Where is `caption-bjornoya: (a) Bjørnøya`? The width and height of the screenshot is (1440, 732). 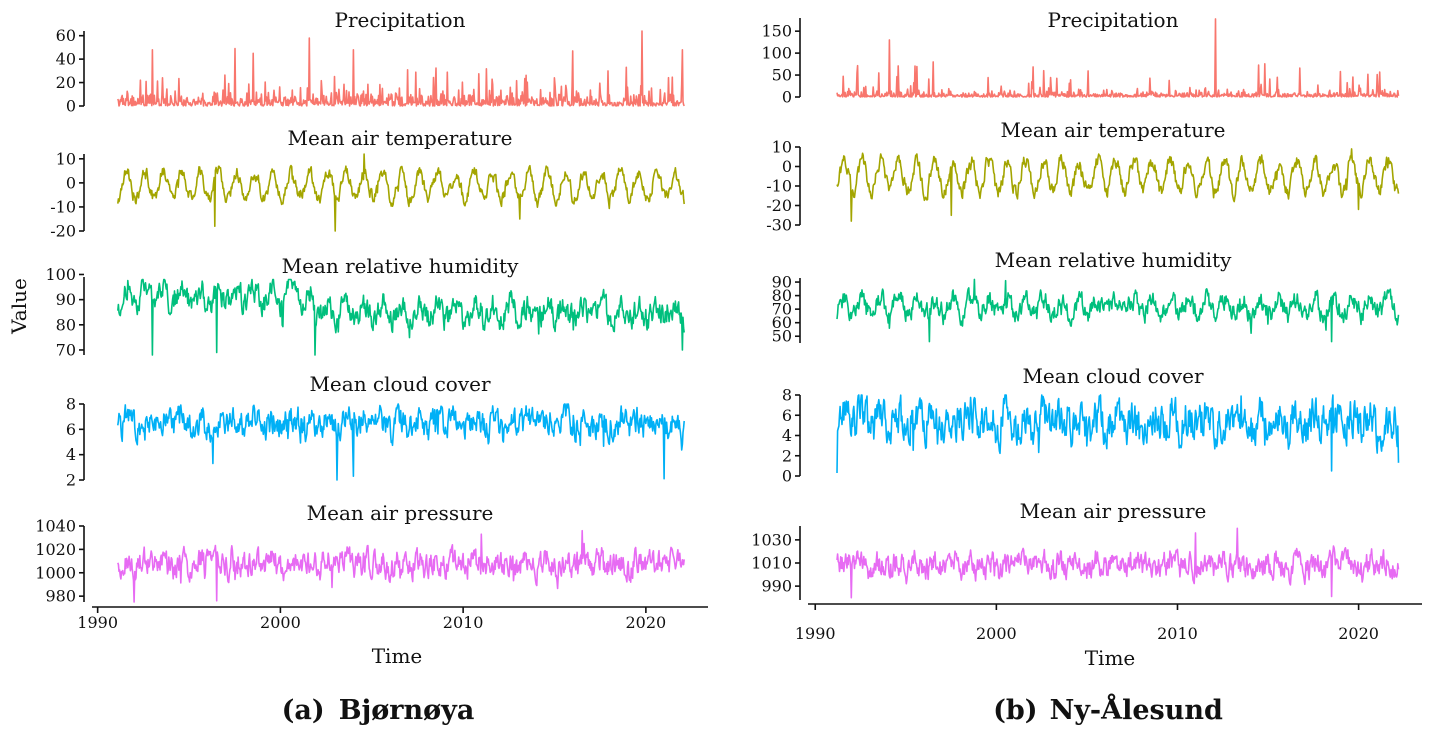
caption-bjornoya: (a) Bjørnøya is located at coordinates (378, 710).